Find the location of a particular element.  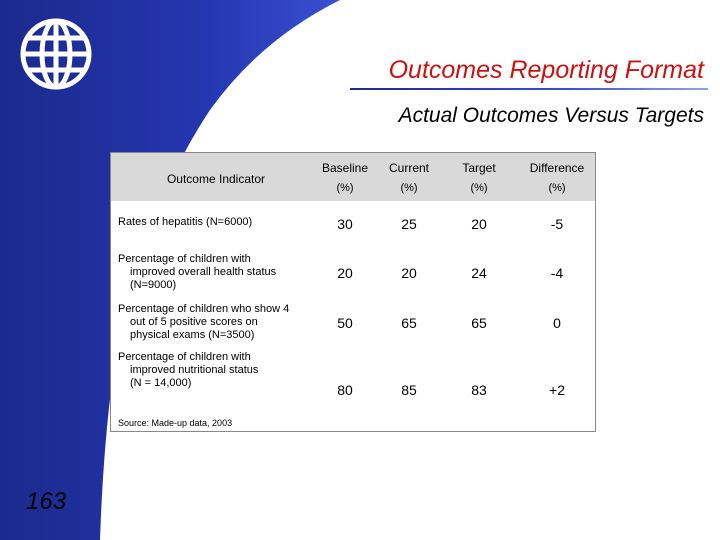

indicator-column-header: Outcome Indicator is located at coordinates (216, 179).